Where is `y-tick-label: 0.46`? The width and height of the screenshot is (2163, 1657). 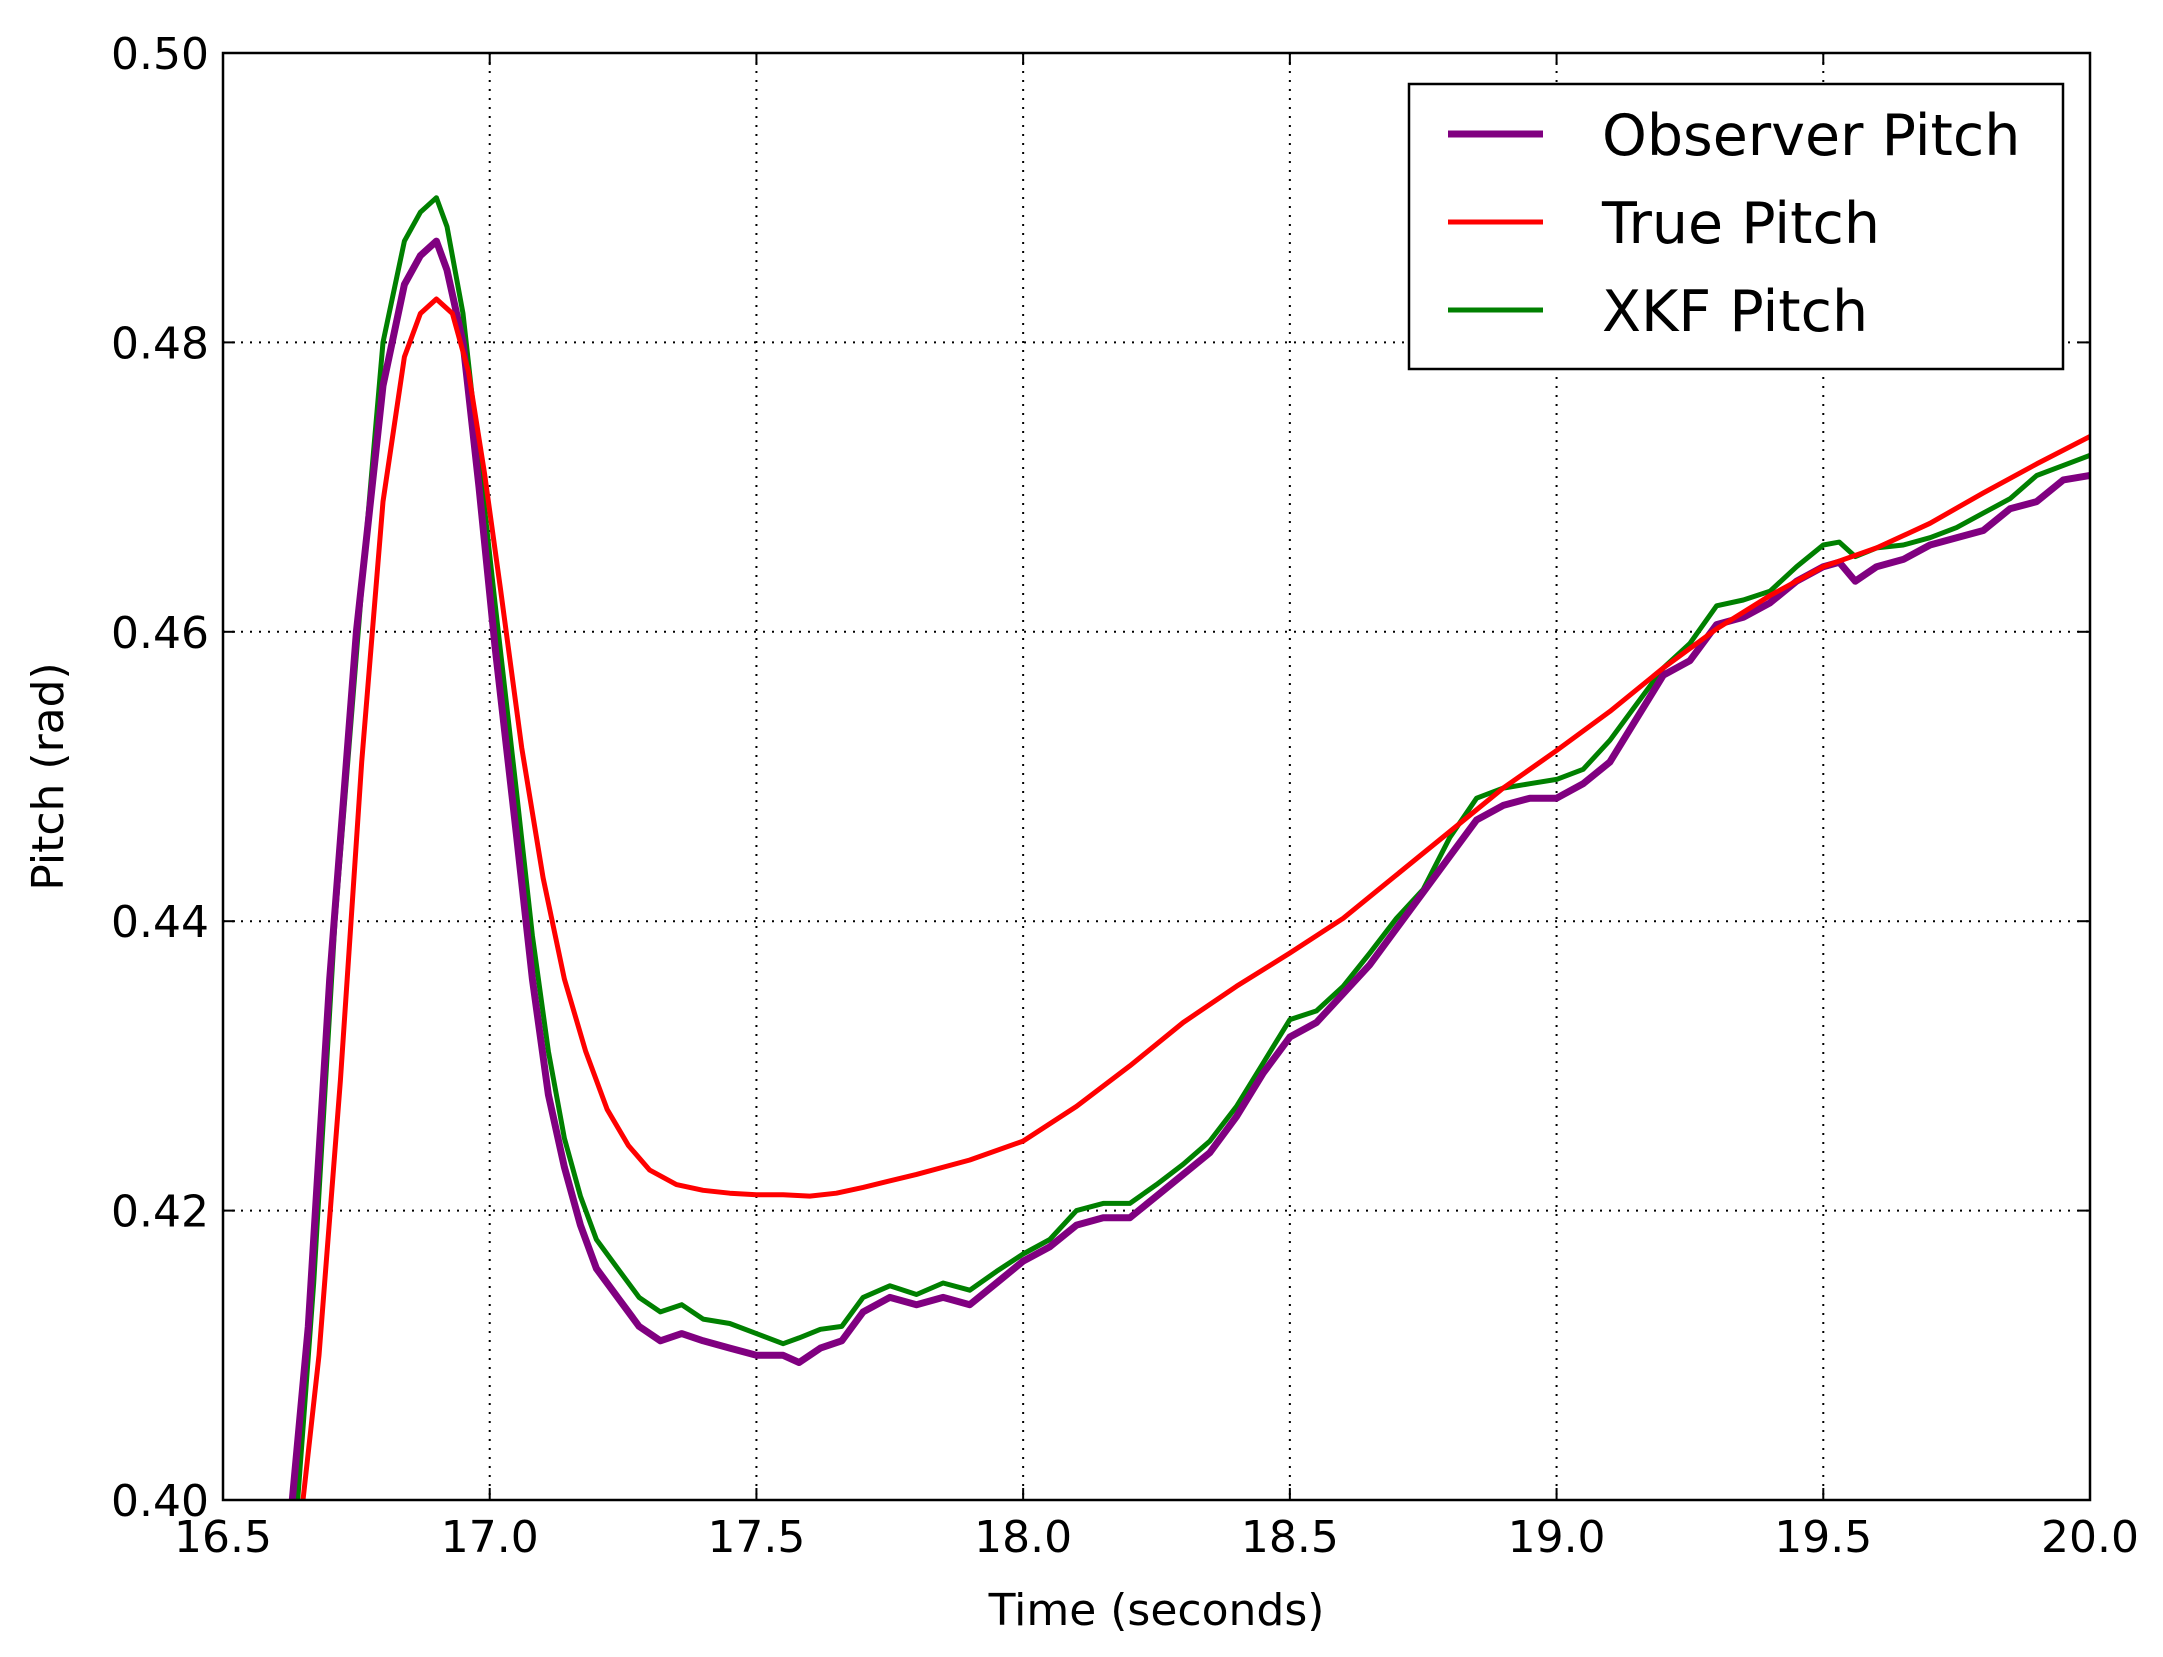
y-tick-label: 0.46 is located at coordinates (160, 633).